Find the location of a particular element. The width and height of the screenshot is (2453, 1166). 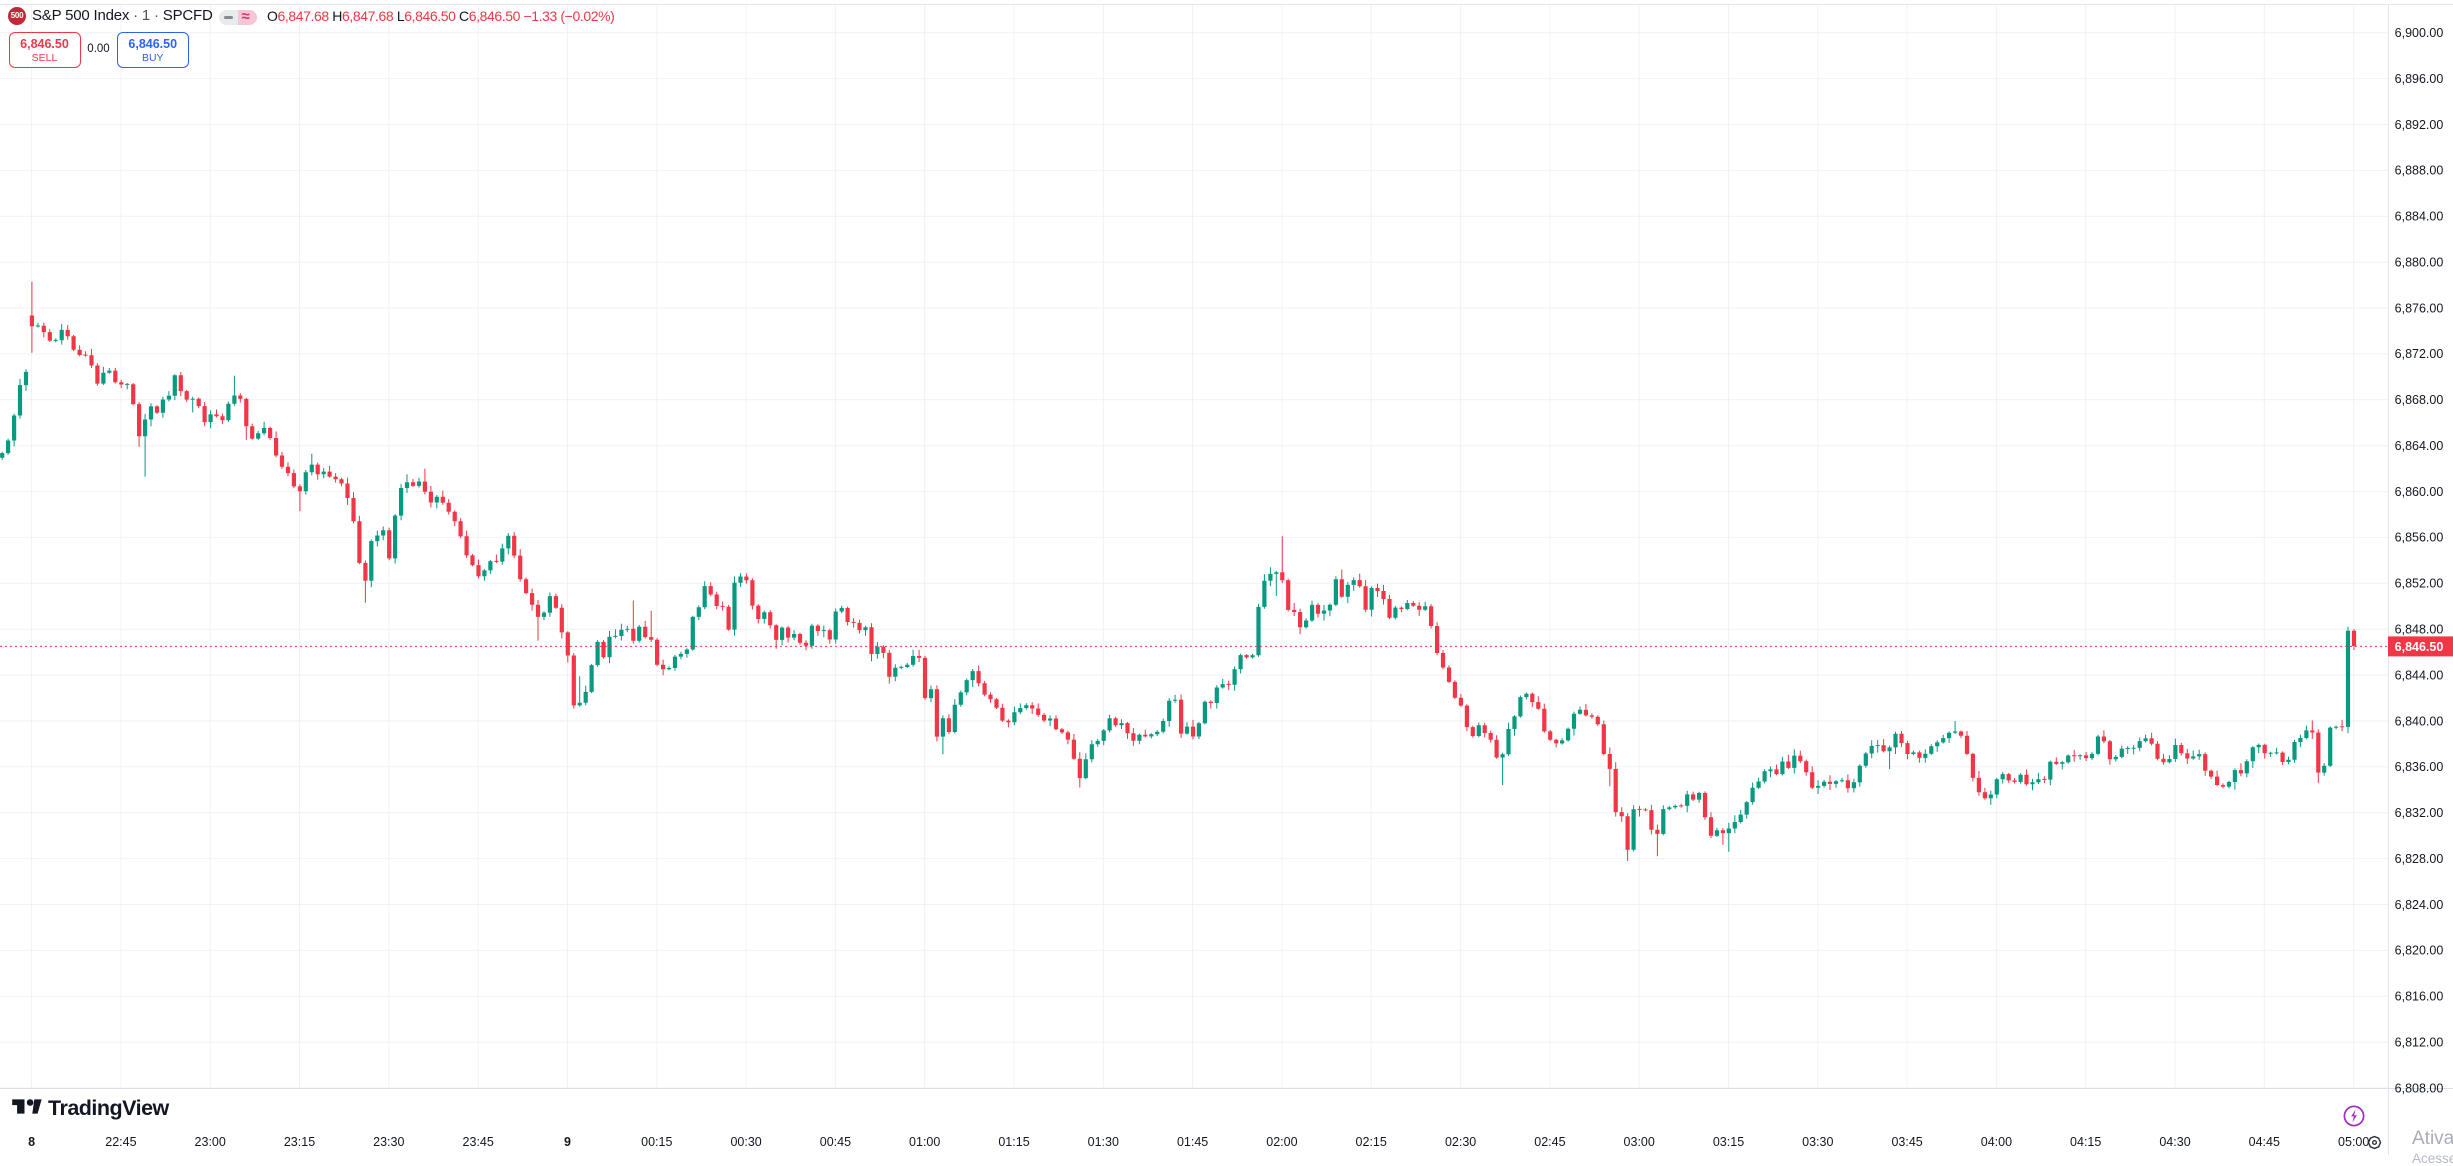

svg-text: 6,860.00 is located at coordinates (2419, 492).